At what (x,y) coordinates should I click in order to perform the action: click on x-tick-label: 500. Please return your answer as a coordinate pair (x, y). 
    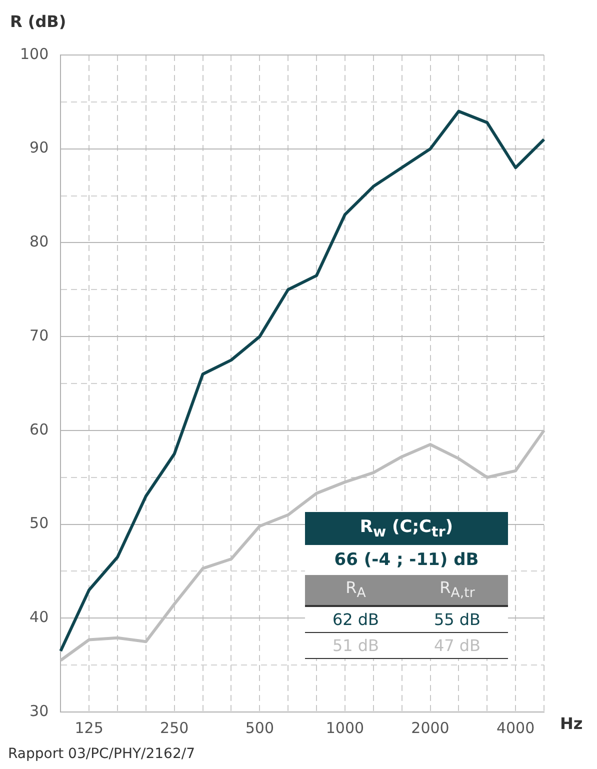
    Looking at the image, I should click on (259, 727).